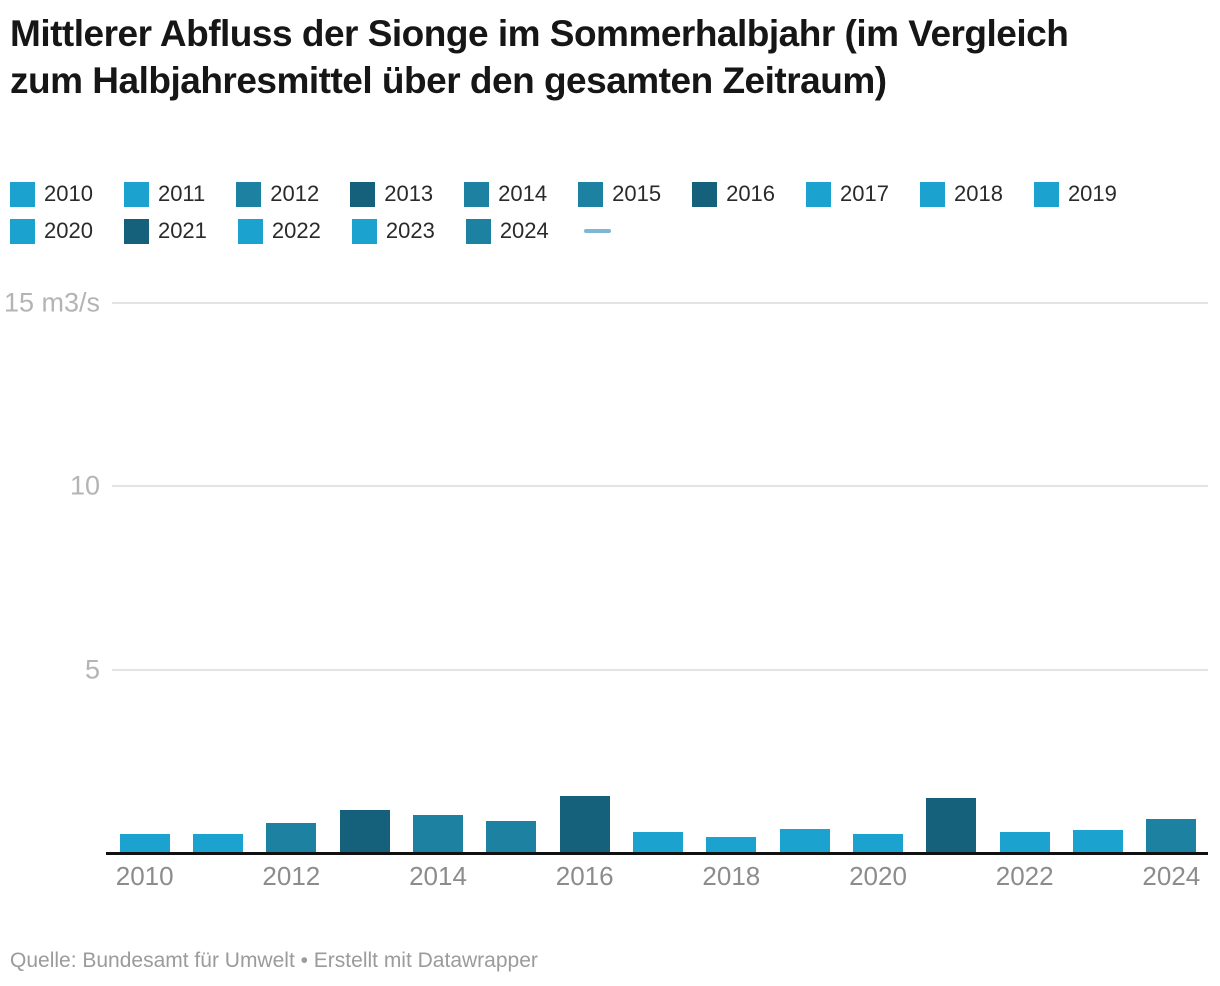 The width and height of the screenshot is (1220, 986). I want to click on x-axis-tick-label: 2014, so click(438, 876).